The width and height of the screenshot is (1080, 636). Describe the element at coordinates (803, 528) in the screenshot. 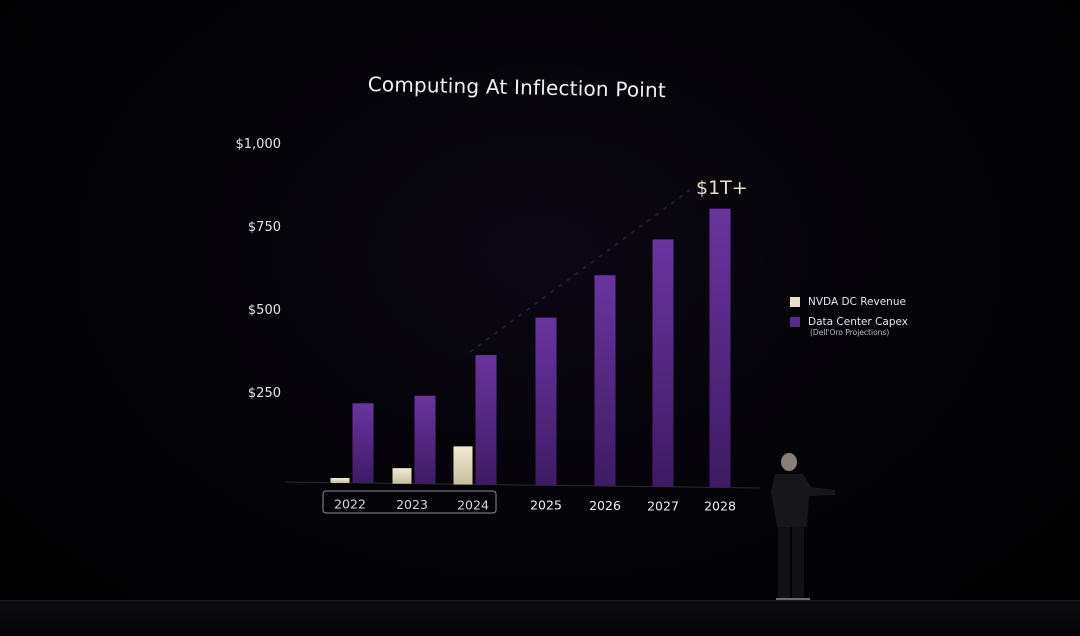

I see `presenter-figure` at that location.